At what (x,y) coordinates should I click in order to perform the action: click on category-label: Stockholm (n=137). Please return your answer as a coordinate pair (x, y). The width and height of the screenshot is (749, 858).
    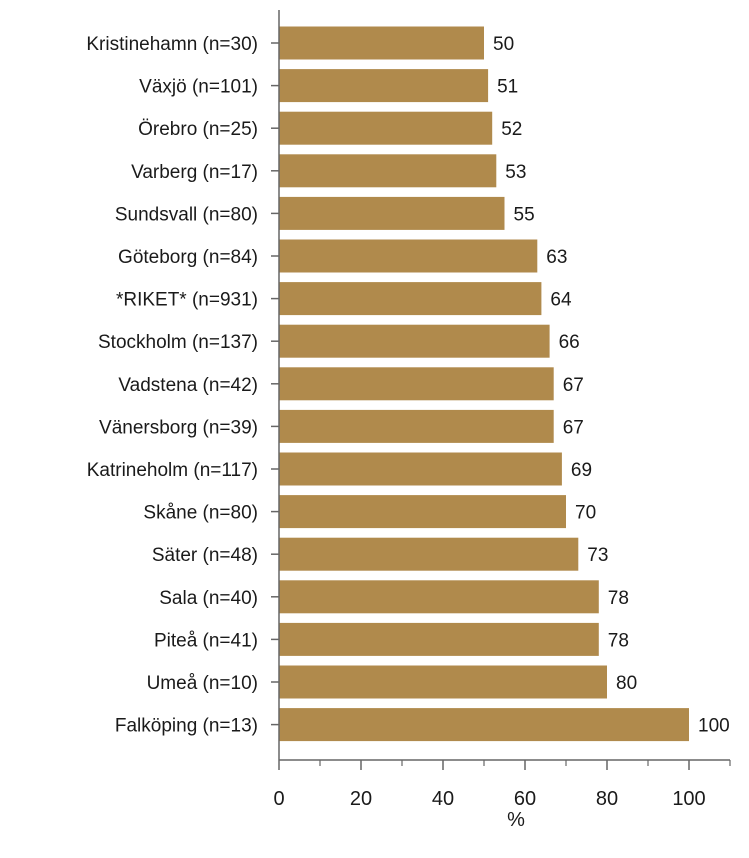
    Looking at the image, I should click on (178, 342).